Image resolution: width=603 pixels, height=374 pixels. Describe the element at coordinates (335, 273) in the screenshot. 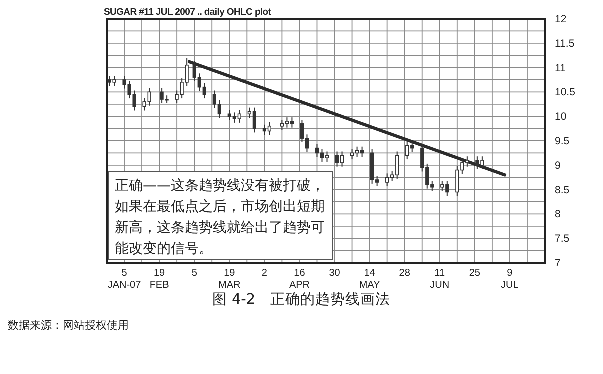

I see `x-tick-label: 30` at that location.